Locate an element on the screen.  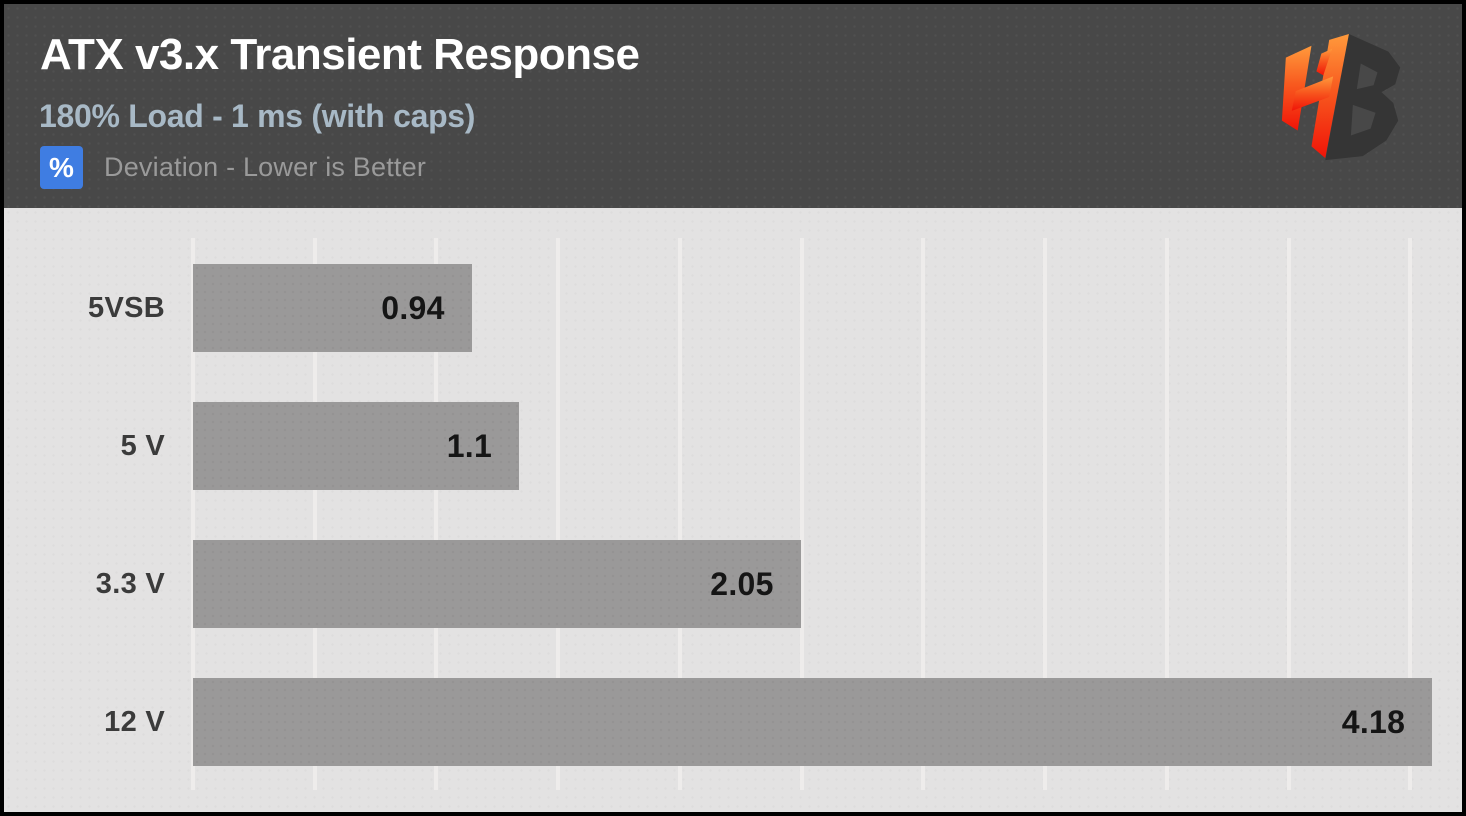
bar-track: 4.18 is located at coordinates (824, 722).